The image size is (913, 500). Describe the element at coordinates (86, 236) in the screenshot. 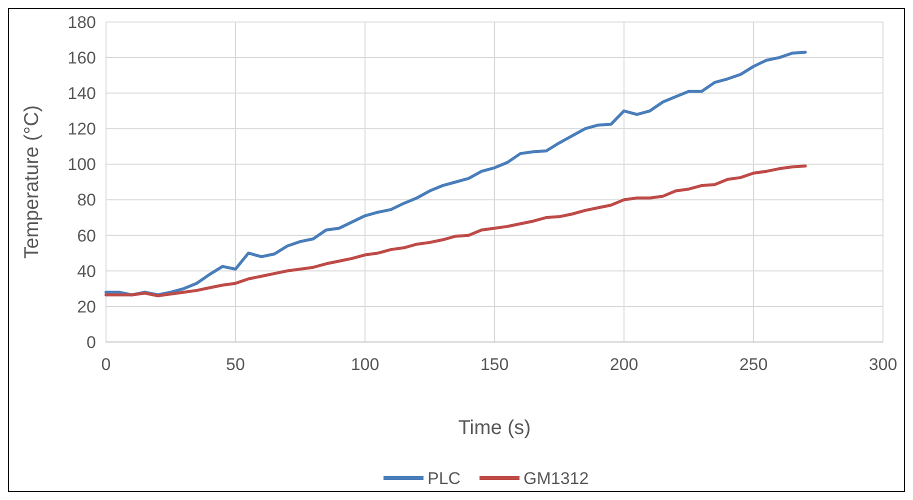

I see `y-tick-label: 60` at that location.